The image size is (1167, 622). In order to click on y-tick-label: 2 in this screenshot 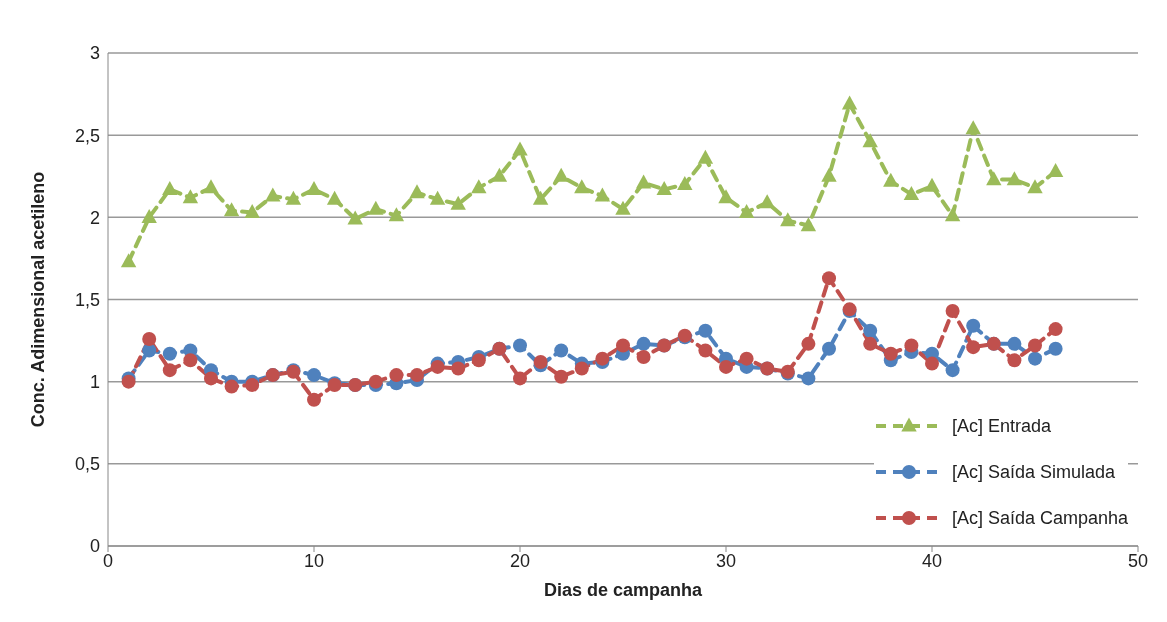, I will do `click(94, 217)`.